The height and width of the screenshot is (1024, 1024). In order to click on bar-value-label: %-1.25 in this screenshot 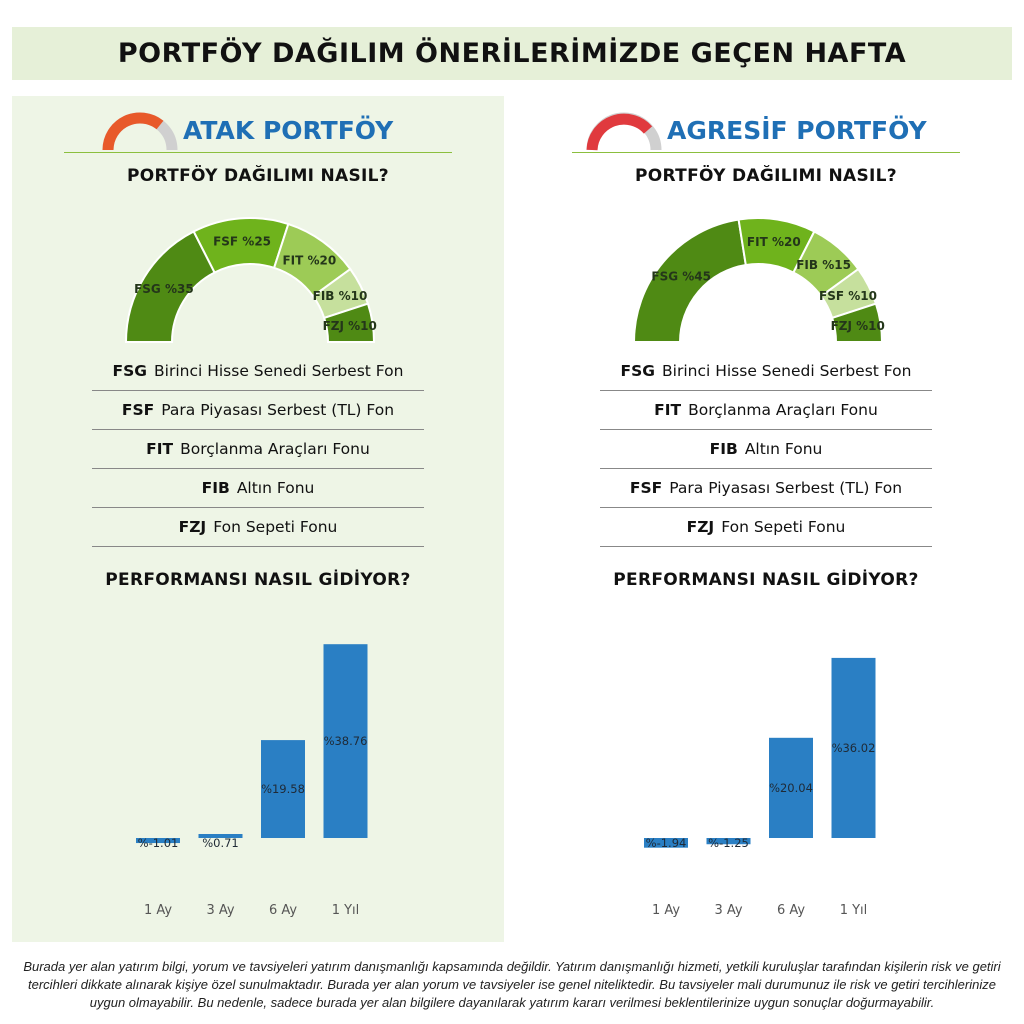, I will do `click(728, 843)`.